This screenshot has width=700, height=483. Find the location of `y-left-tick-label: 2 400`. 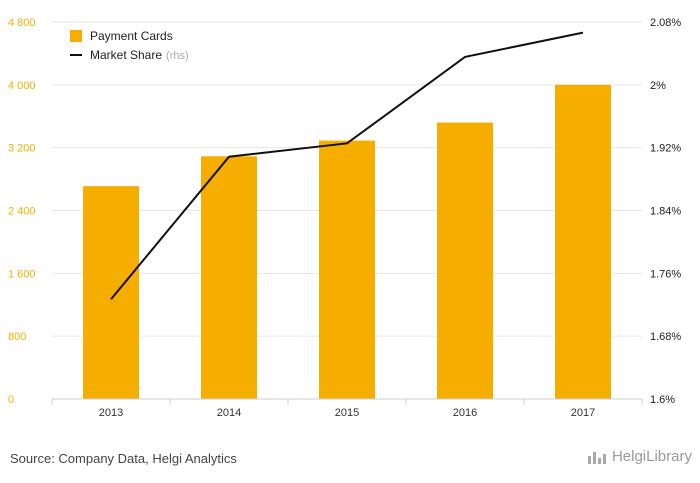

y-left-tick-label: 2 400 is located at coordinates (22, 212).